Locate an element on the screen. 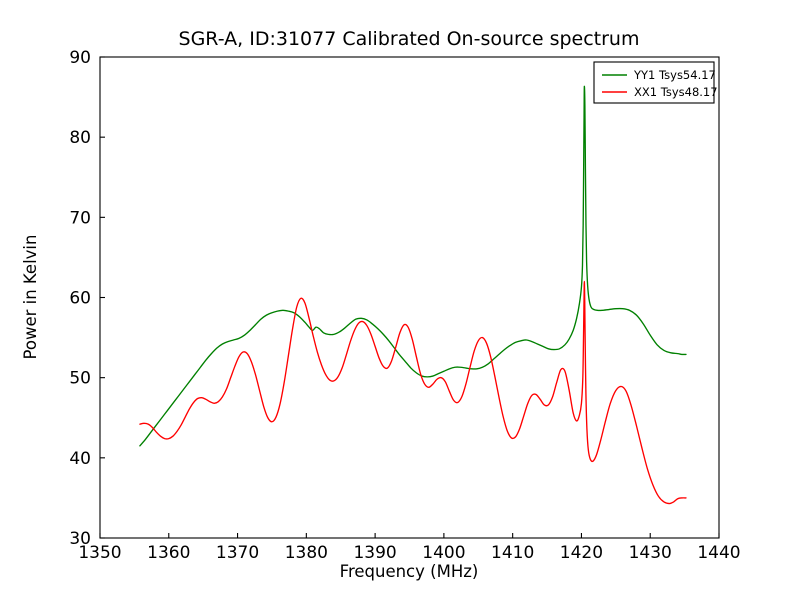 The width and height of the screenshot is (800, 600). legend-label-yy1: YY1 Tsys54.17 is located at coordinates (674, 75).